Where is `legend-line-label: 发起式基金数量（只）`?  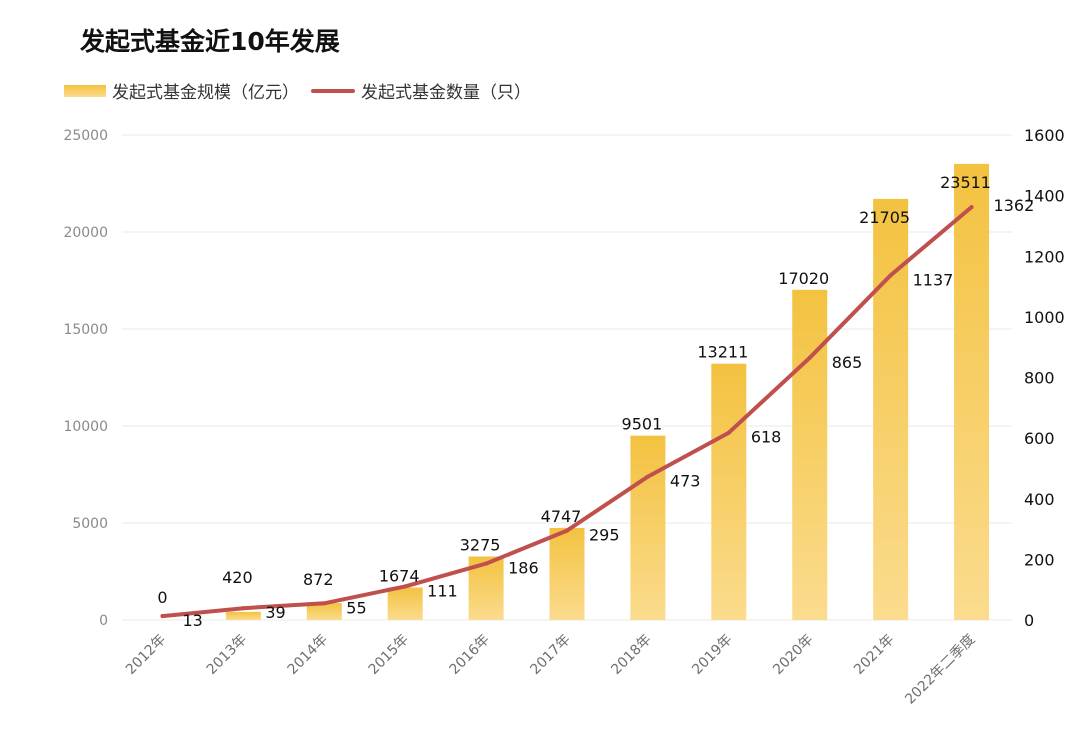 legend-line-label: 发起式基金数量（只） is located at coordinates (446, 93).